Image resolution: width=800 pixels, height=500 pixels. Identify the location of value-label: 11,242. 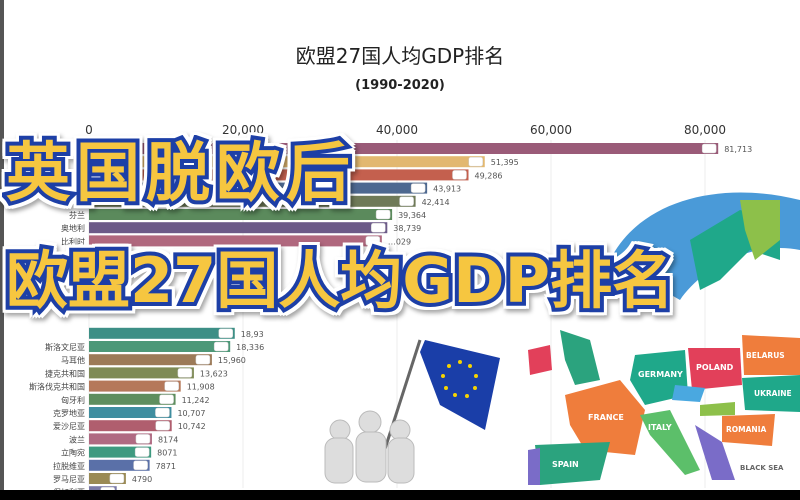
(196, 400).